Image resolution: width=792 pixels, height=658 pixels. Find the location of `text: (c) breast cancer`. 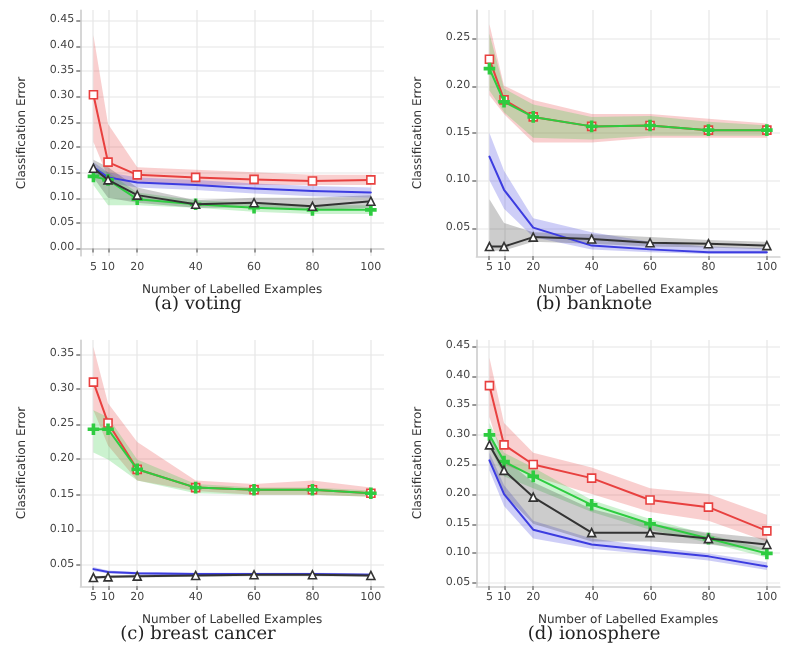

text: (c) breast cancer is located at coordinates (199, 635).